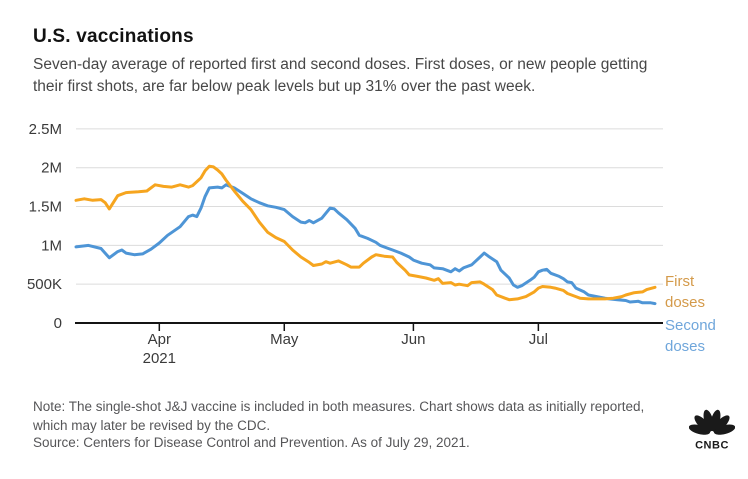  I want to click on y-axis-label: 1.5M, so click(45, 207).